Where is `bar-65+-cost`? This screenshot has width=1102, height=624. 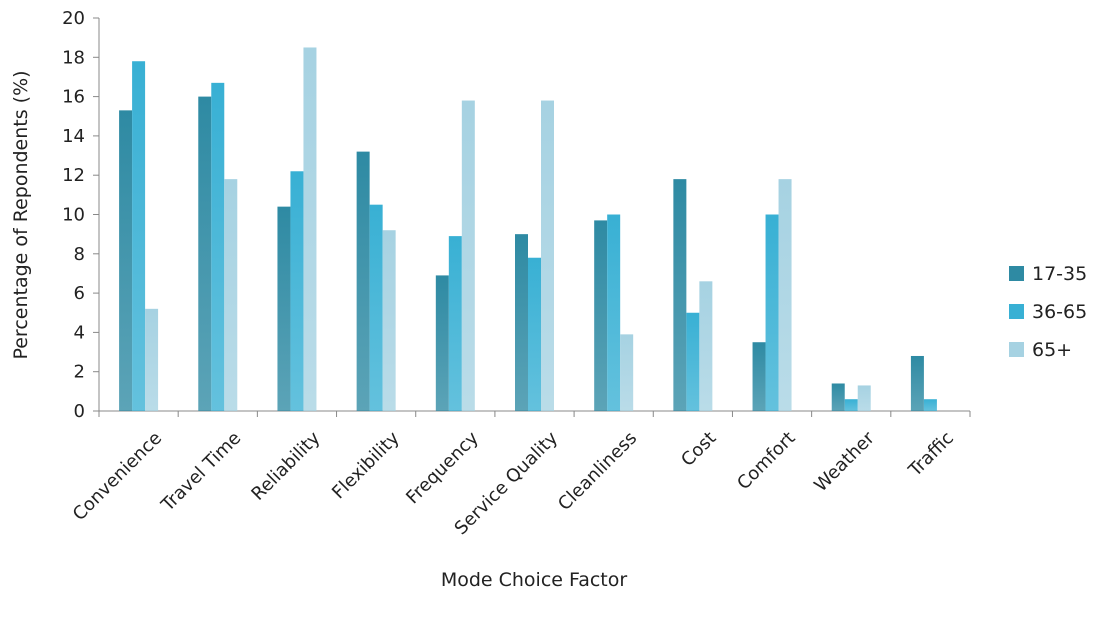
bar-65+-cost is located at coordinates (706, 346).